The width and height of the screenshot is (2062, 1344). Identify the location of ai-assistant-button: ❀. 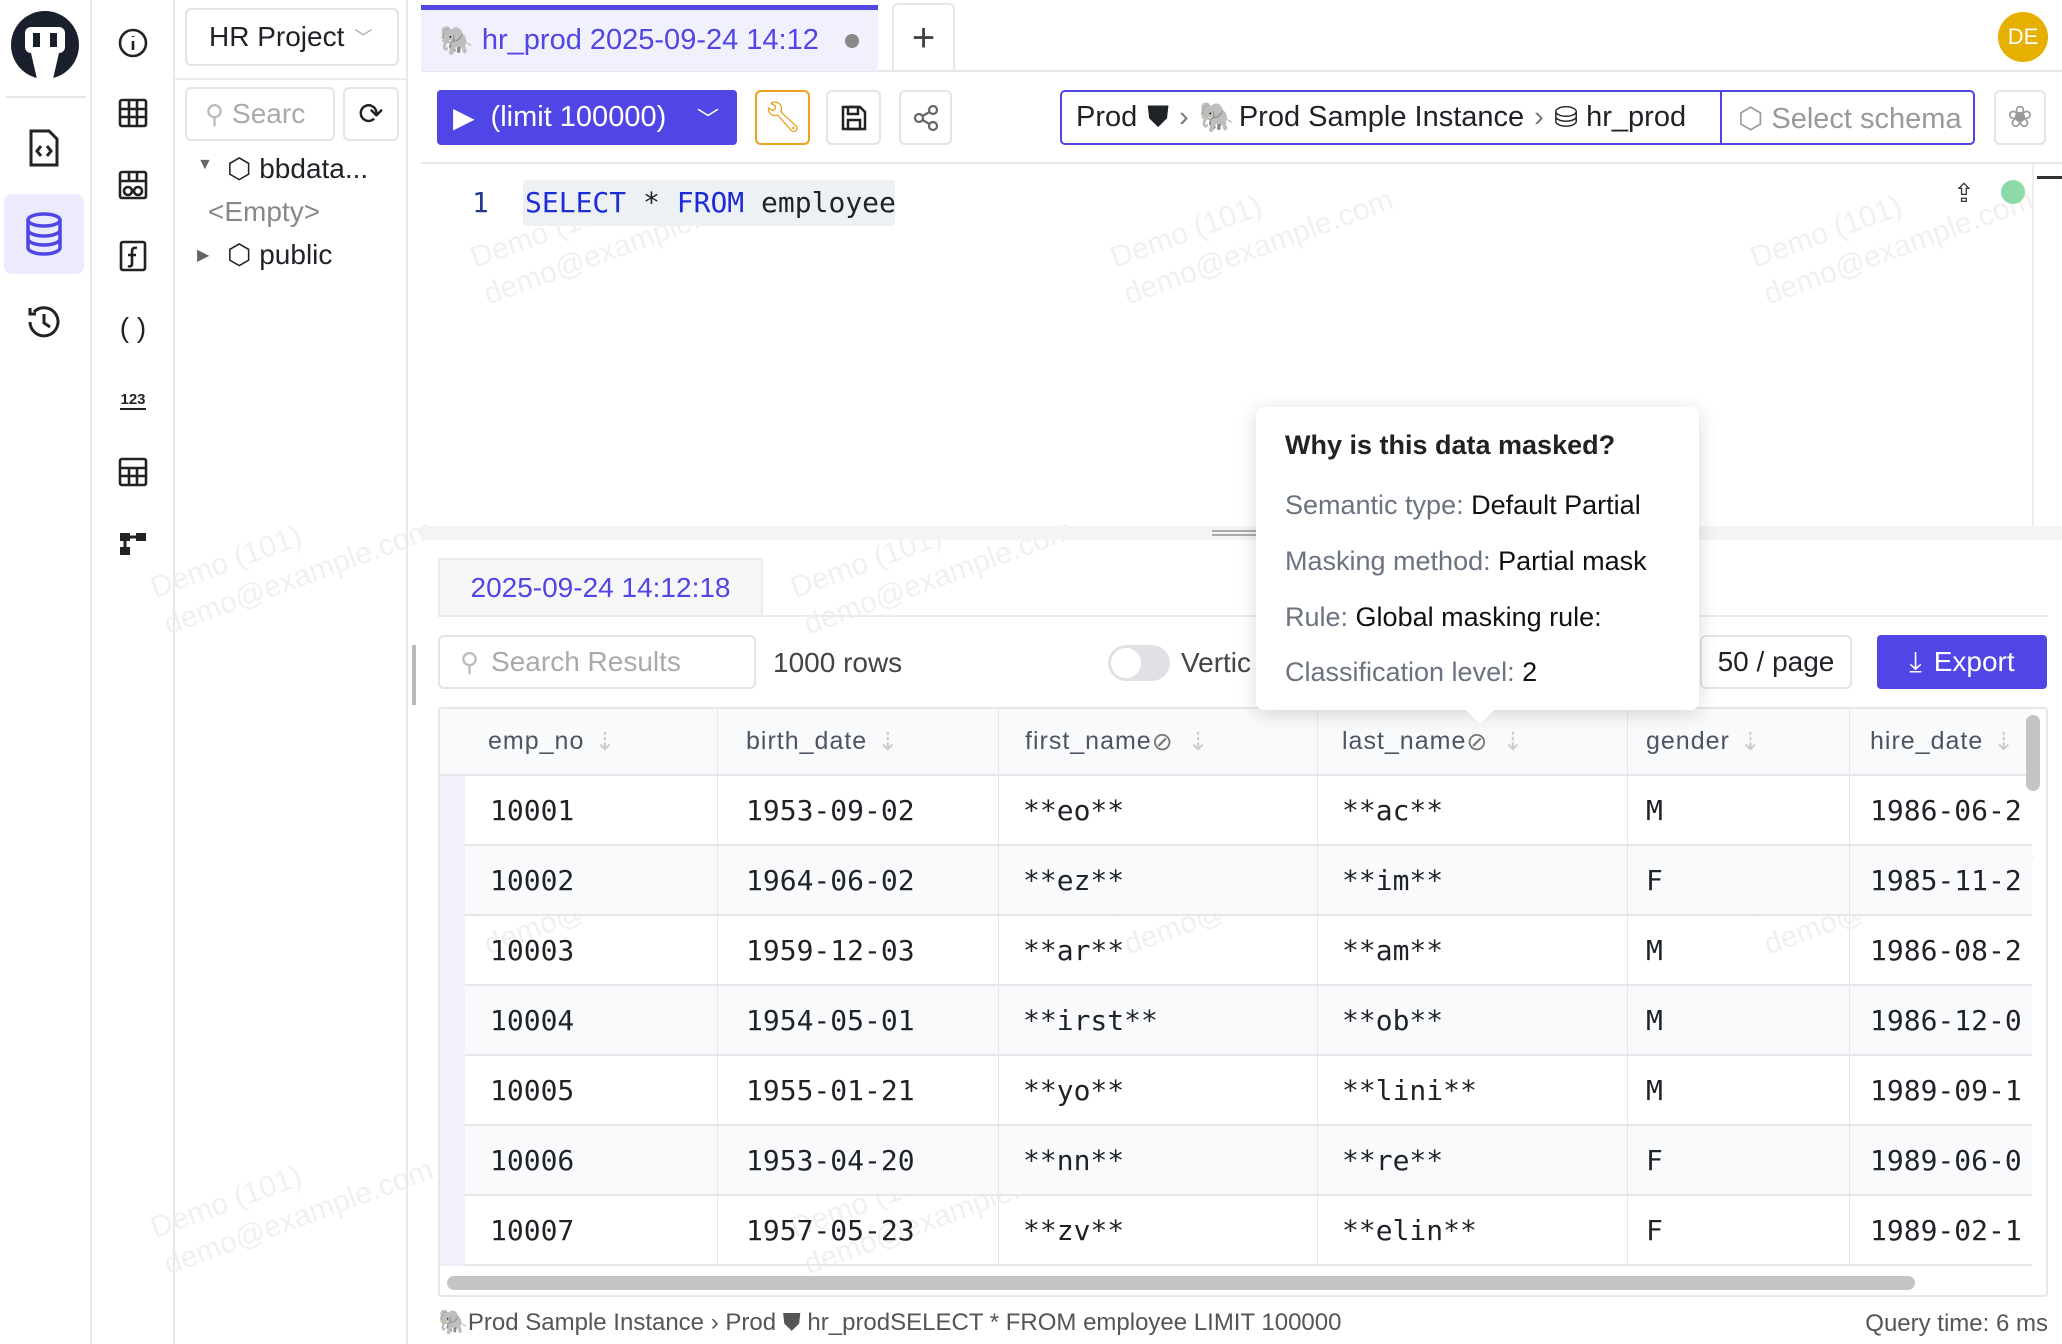
(2020, 117).